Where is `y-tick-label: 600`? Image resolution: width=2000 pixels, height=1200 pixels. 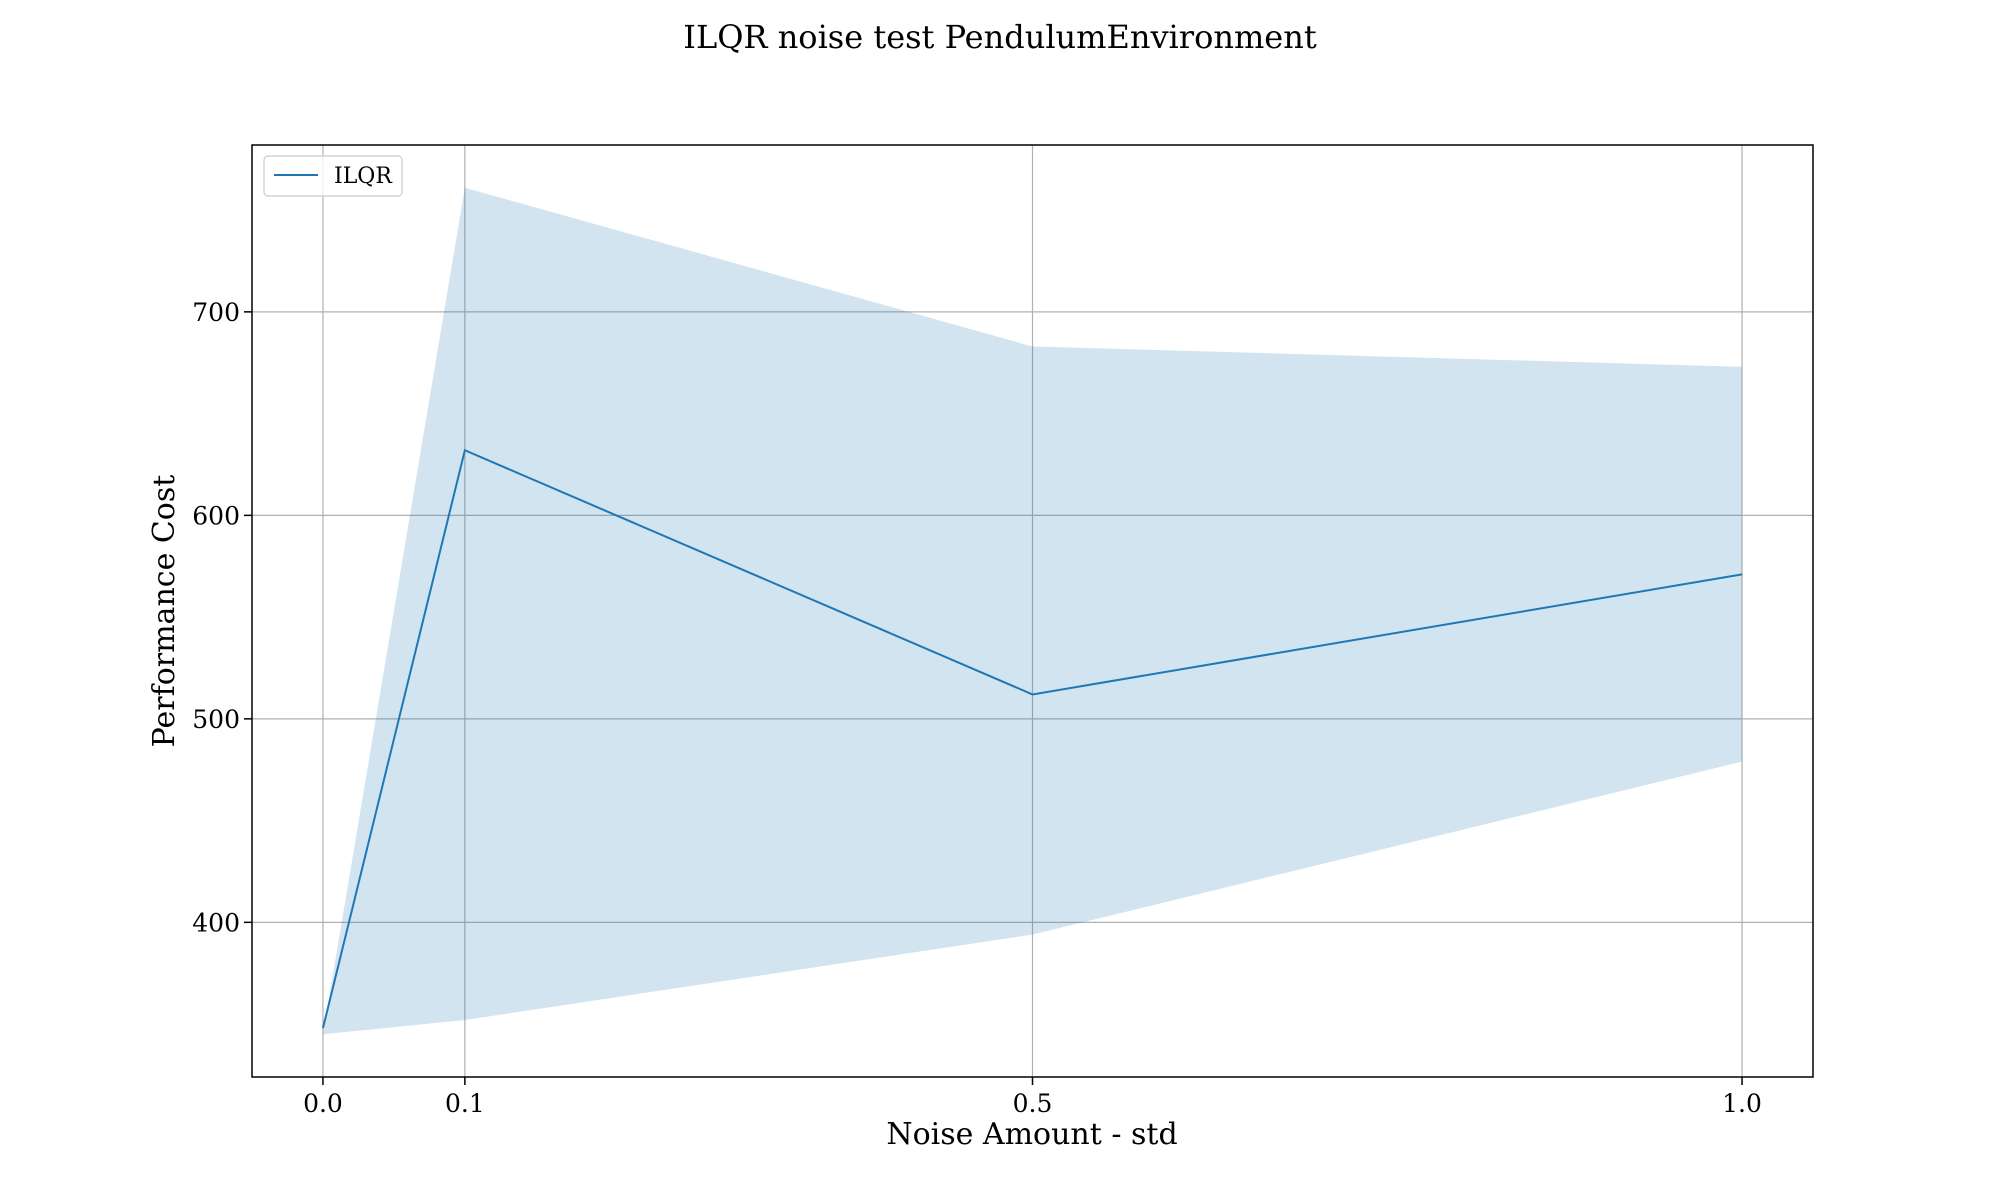 y-tick-label: 600 is located at coordinates (216, 515).